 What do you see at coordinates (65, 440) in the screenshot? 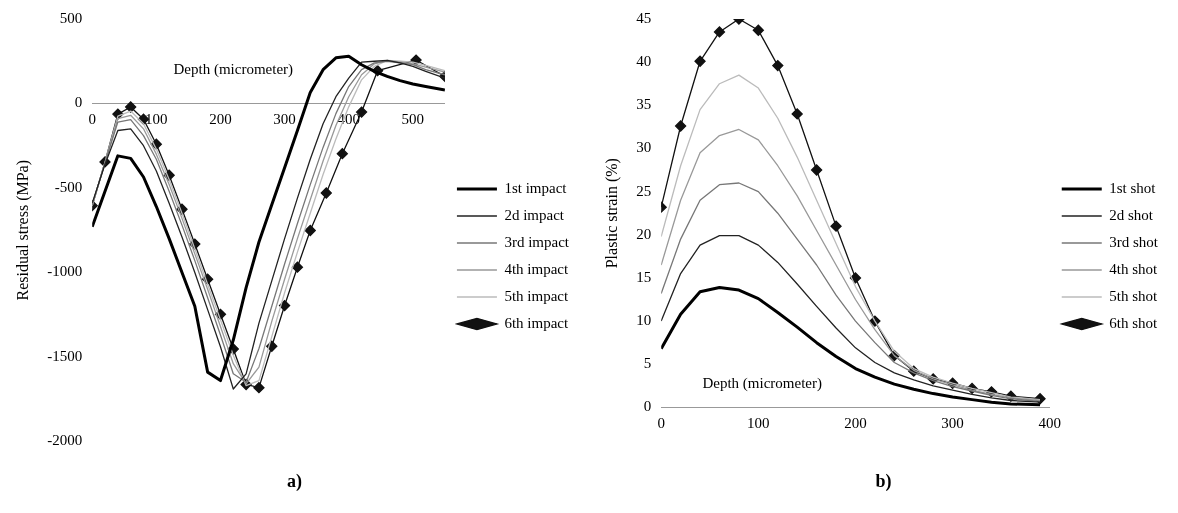
I see `y-tick-label: -2000` at bounding box center [65, 440].